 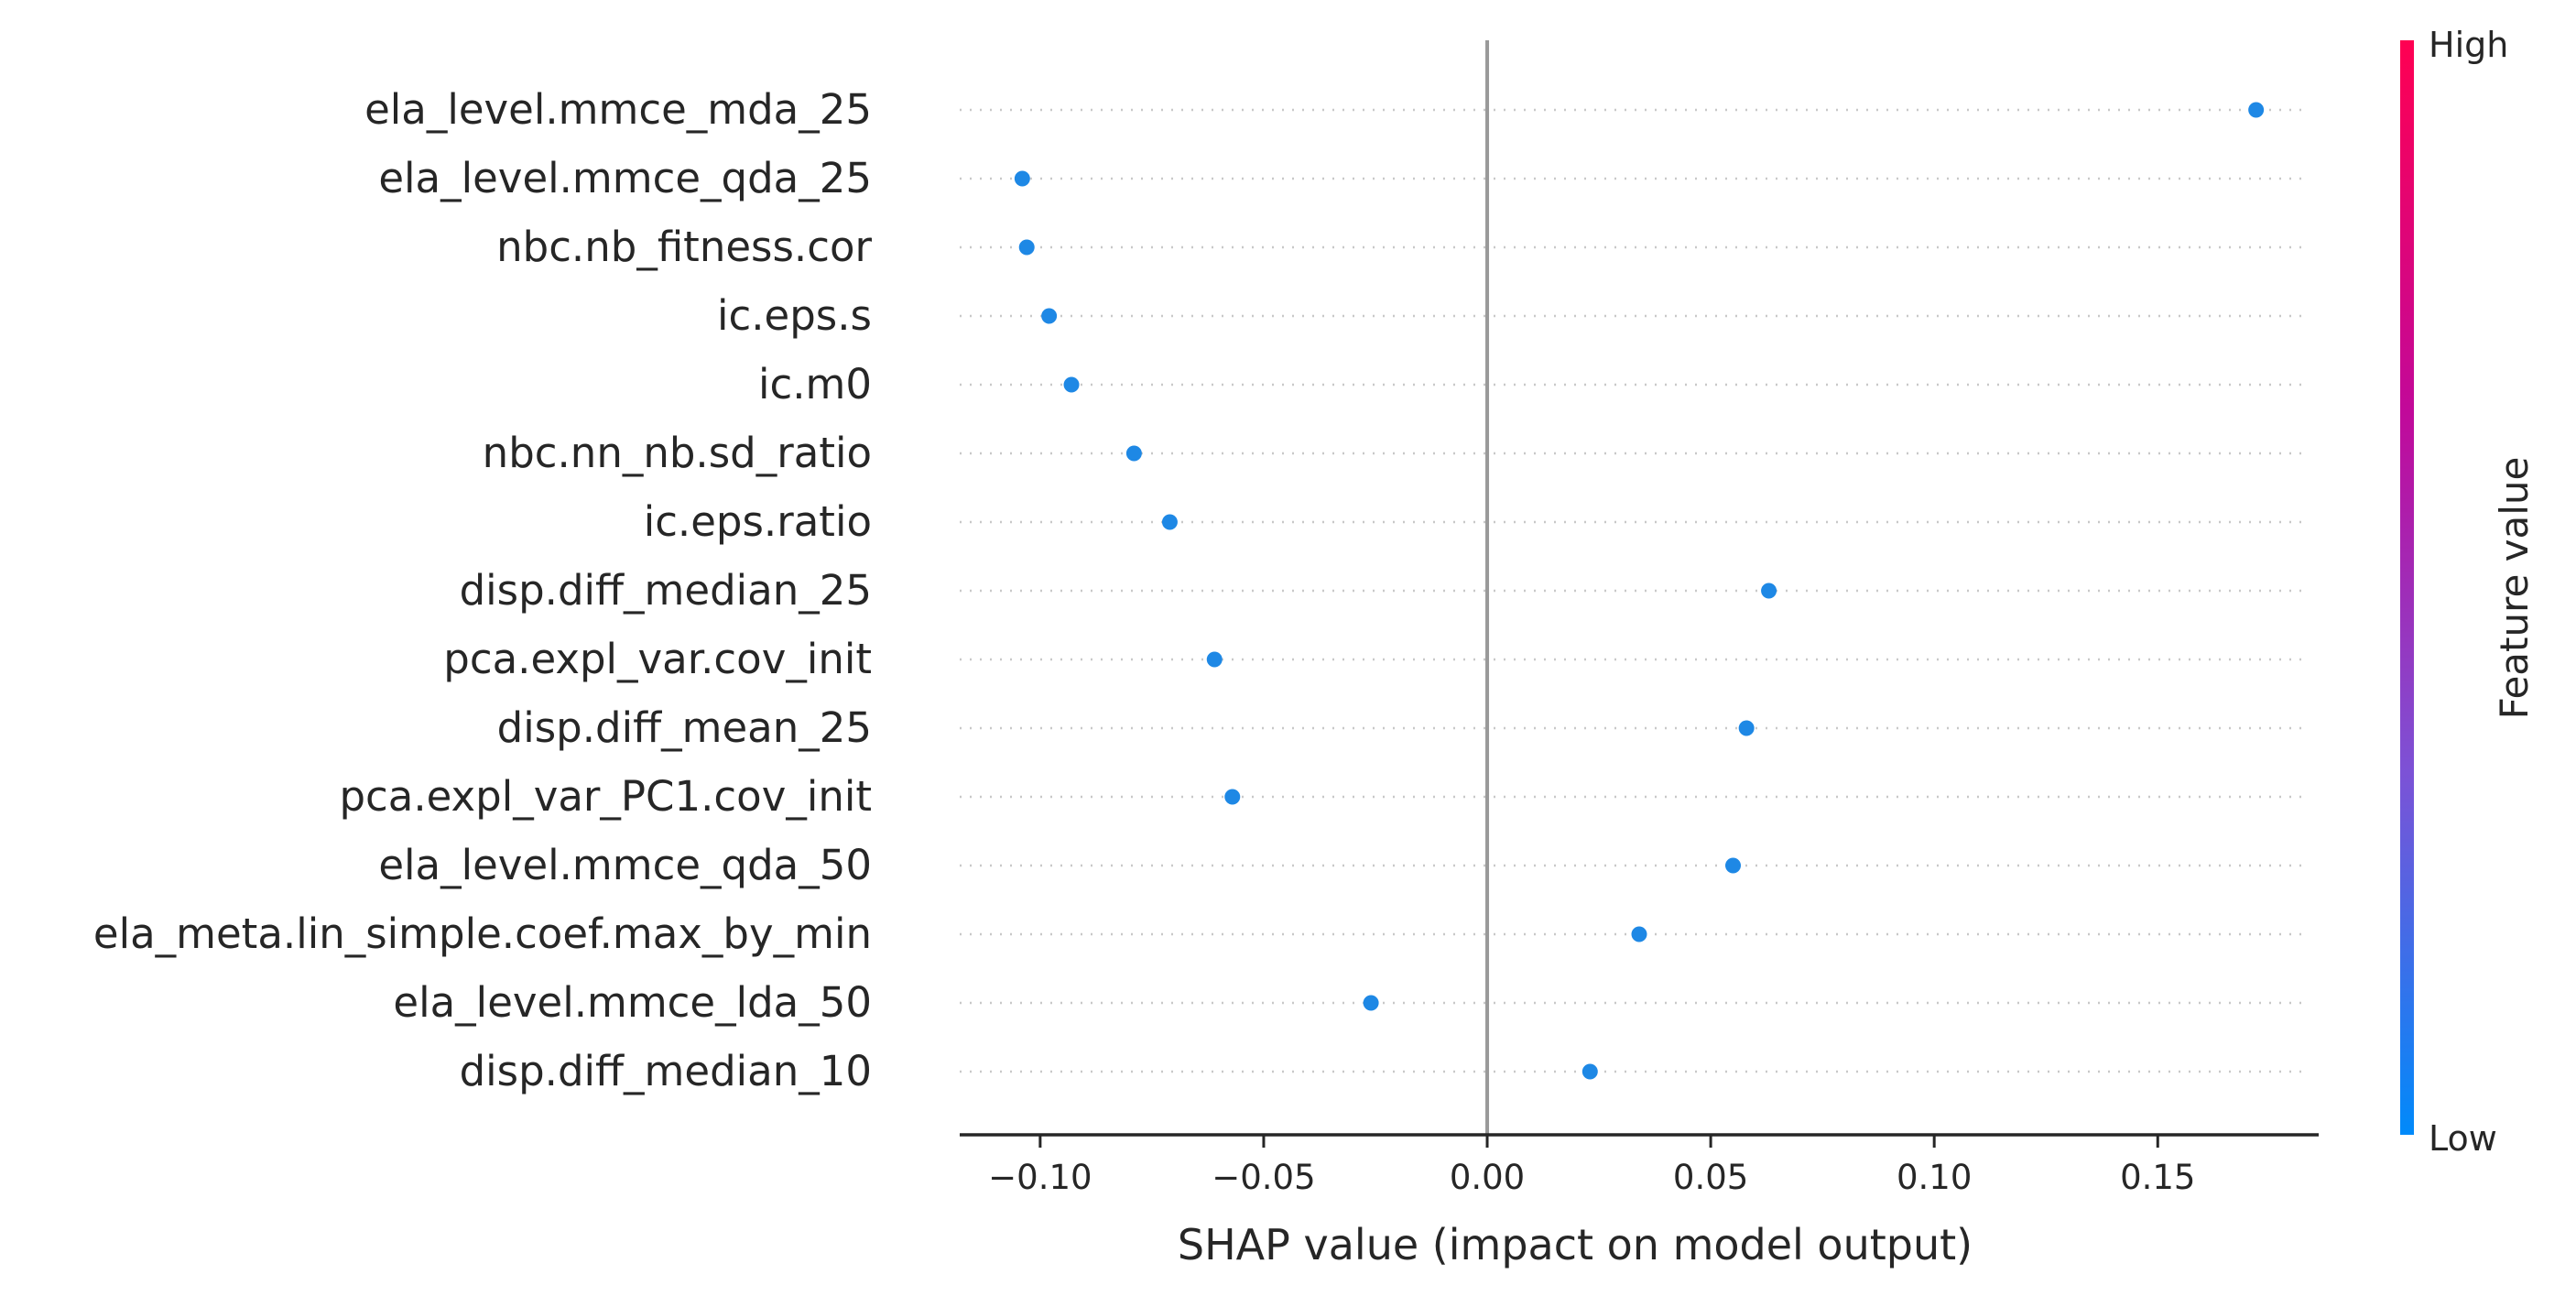 What do you see at coordinates (677, 453) in the screenshot?
I see `feature-label: nbc.nn_nb.sd_ratio` at bounding box center [677, 453].